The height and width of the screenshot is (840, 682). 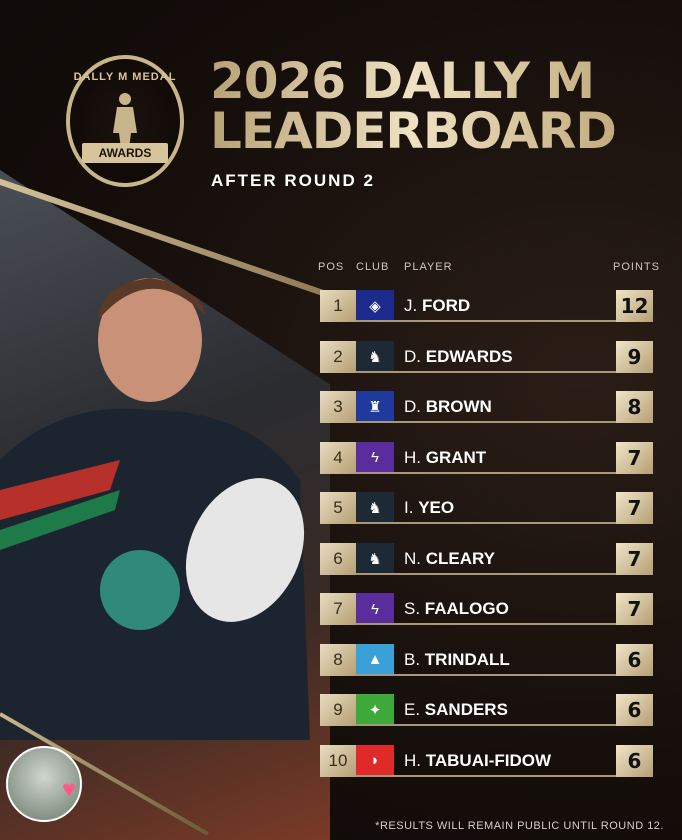 I want to click on position: 8, so click(x=338, y=659).